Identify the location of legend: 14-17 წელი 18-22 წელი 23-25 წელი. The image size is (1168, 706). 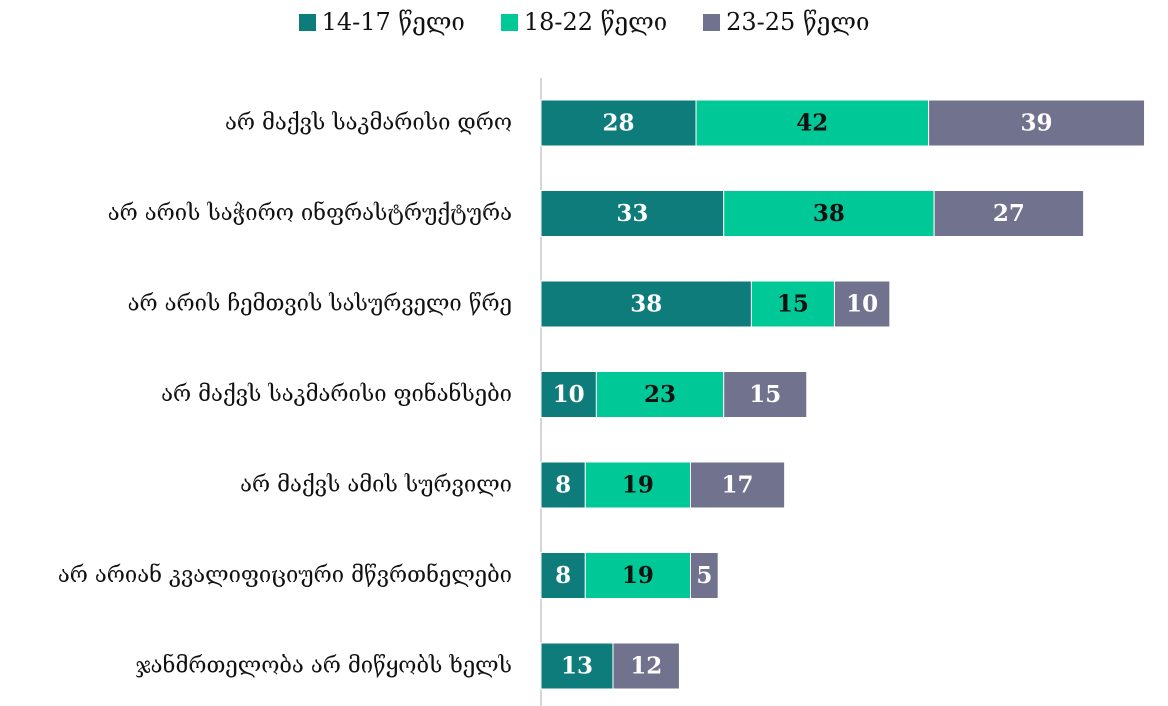
(584, 22).